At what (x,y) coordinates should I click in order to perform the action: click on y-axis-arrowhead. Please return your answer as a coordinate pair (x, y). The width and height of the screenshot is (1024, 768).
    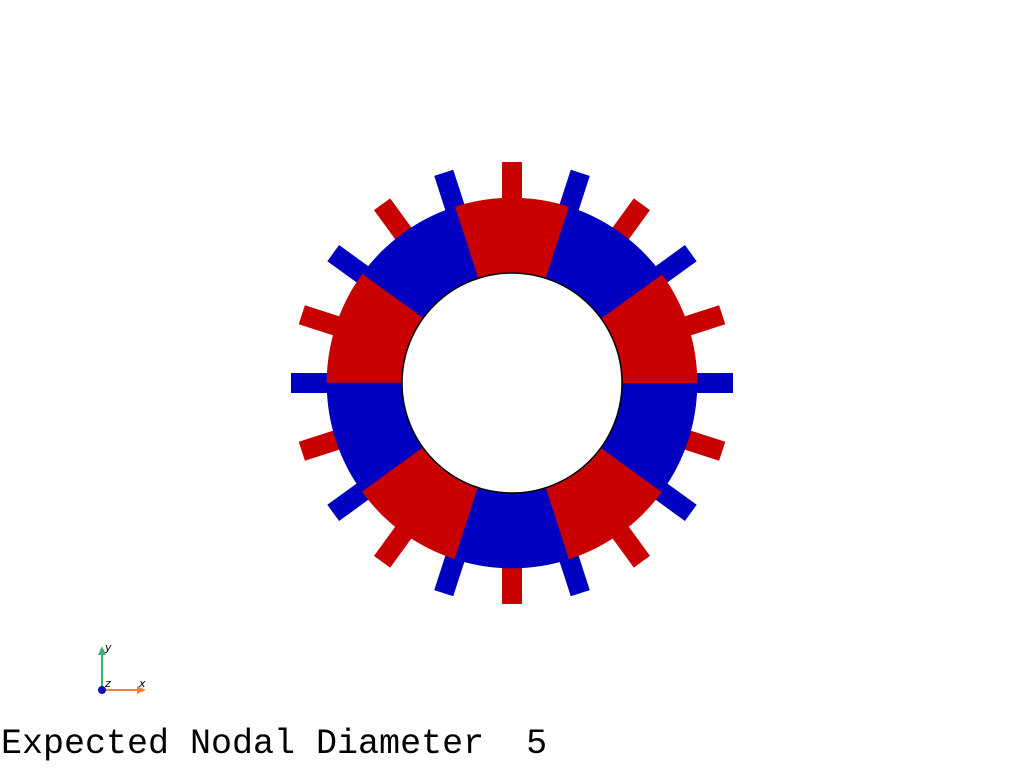
    Looking at the image, I should click on (102, 650).